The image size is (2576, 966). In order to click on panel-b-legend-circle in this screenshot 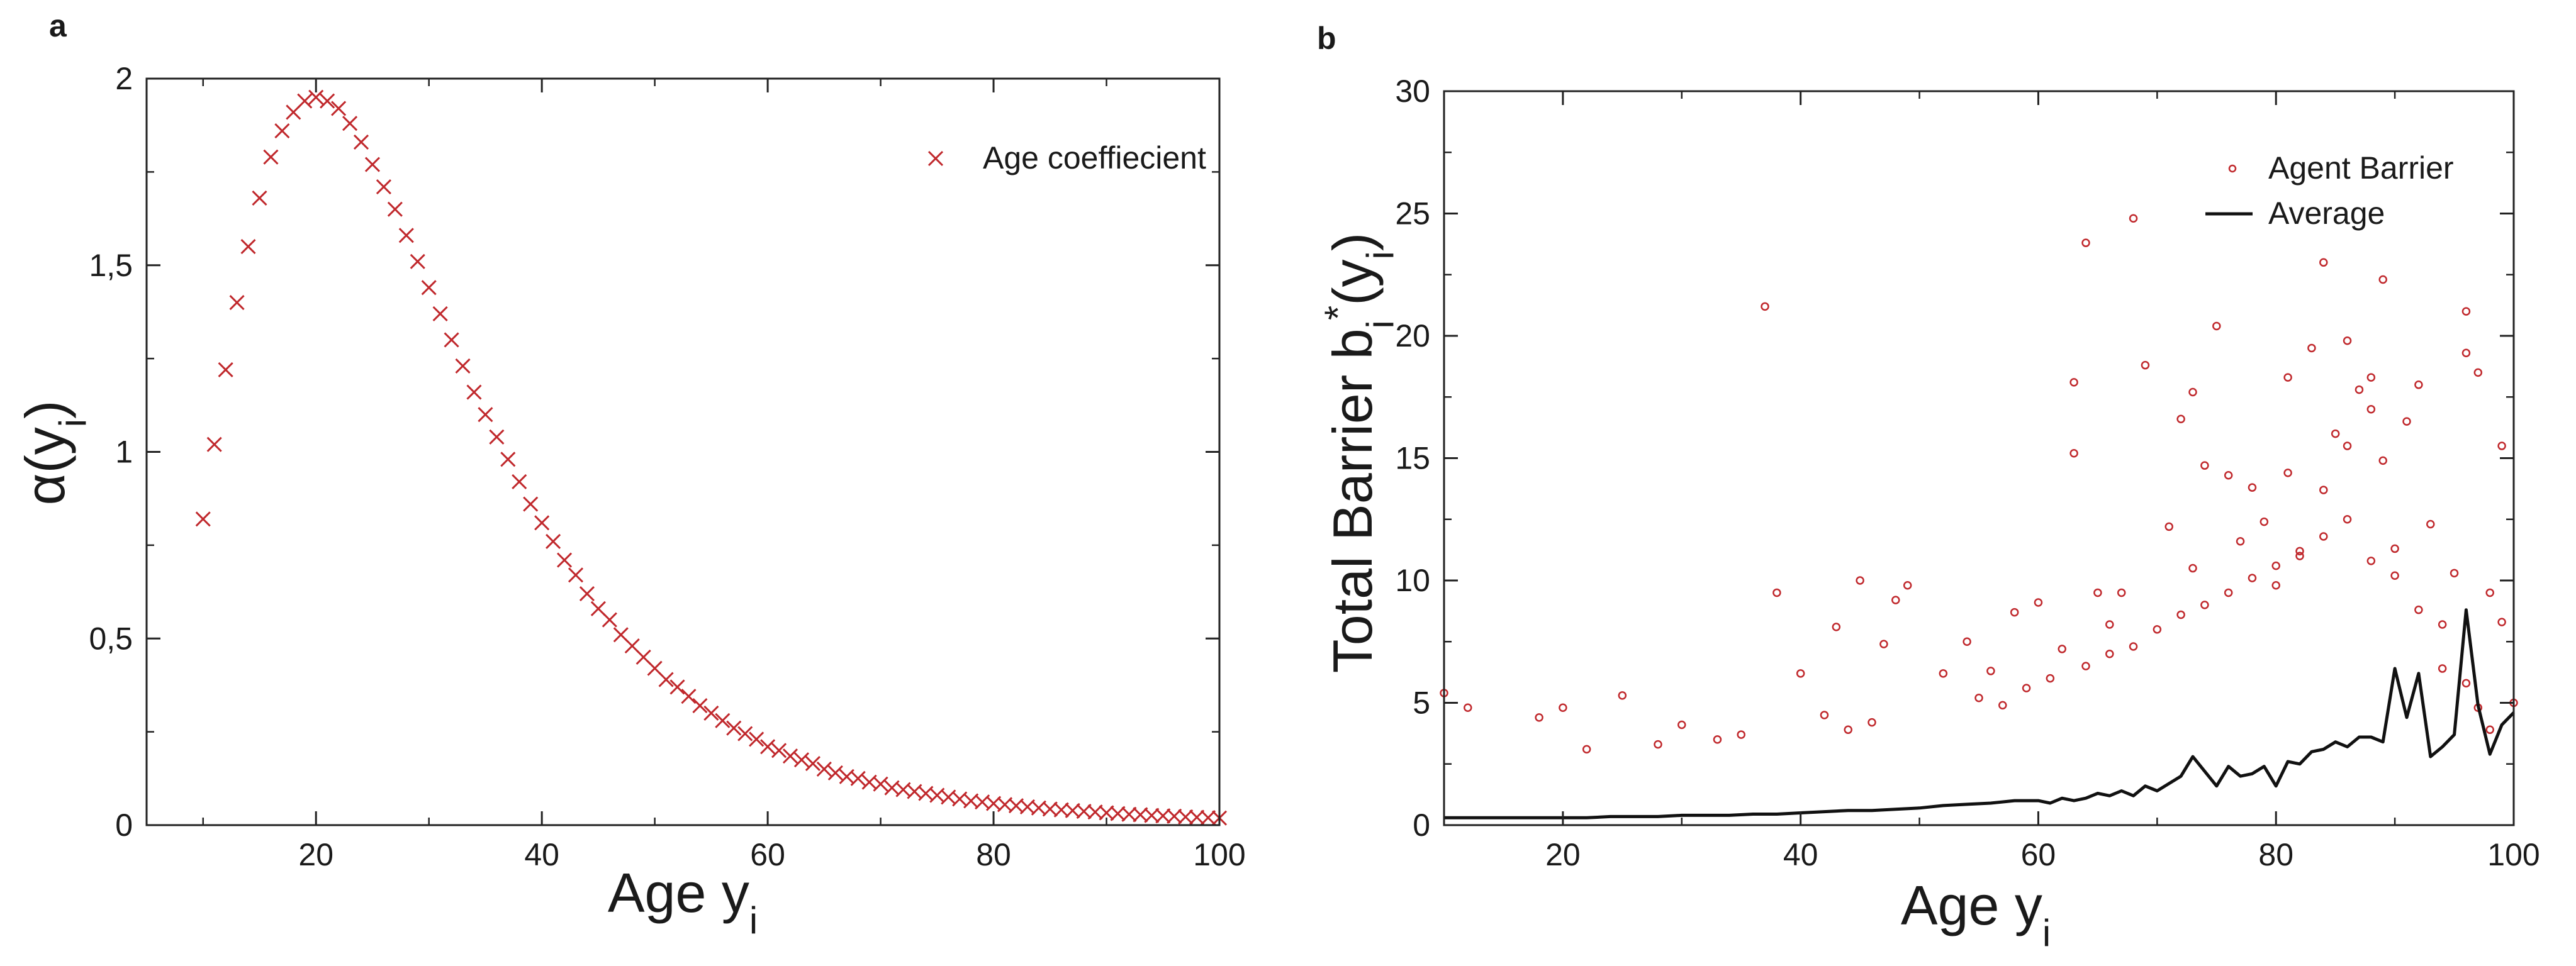, I will do `click(2232, 168)`.